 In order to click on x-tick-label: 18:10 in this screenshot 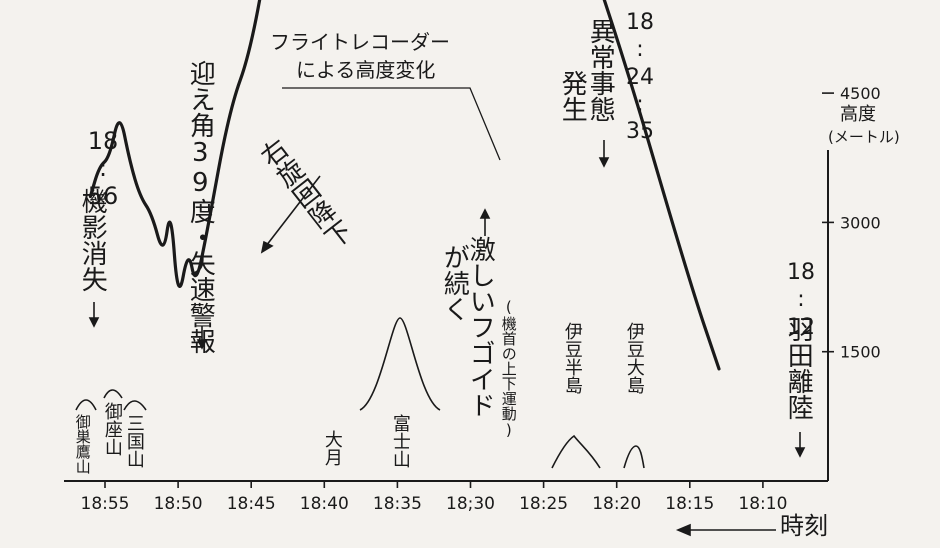, I will do `click(762, 504)`.